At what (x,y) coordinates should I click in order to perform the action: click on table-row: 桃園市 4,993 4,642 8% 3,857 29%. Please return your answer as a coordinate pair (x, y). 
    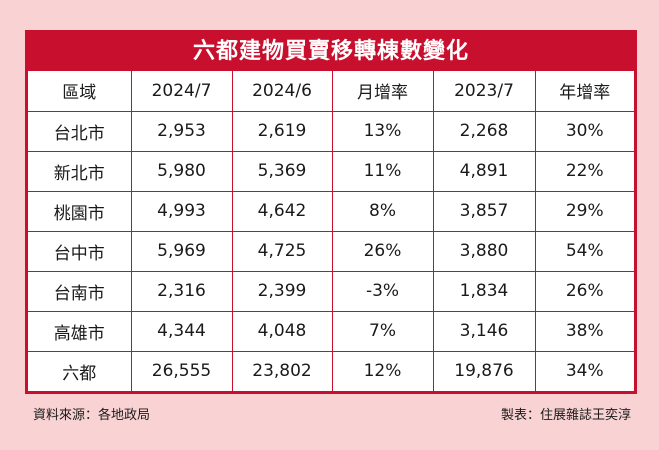
    Looking at the image, I should click on (331, 211).